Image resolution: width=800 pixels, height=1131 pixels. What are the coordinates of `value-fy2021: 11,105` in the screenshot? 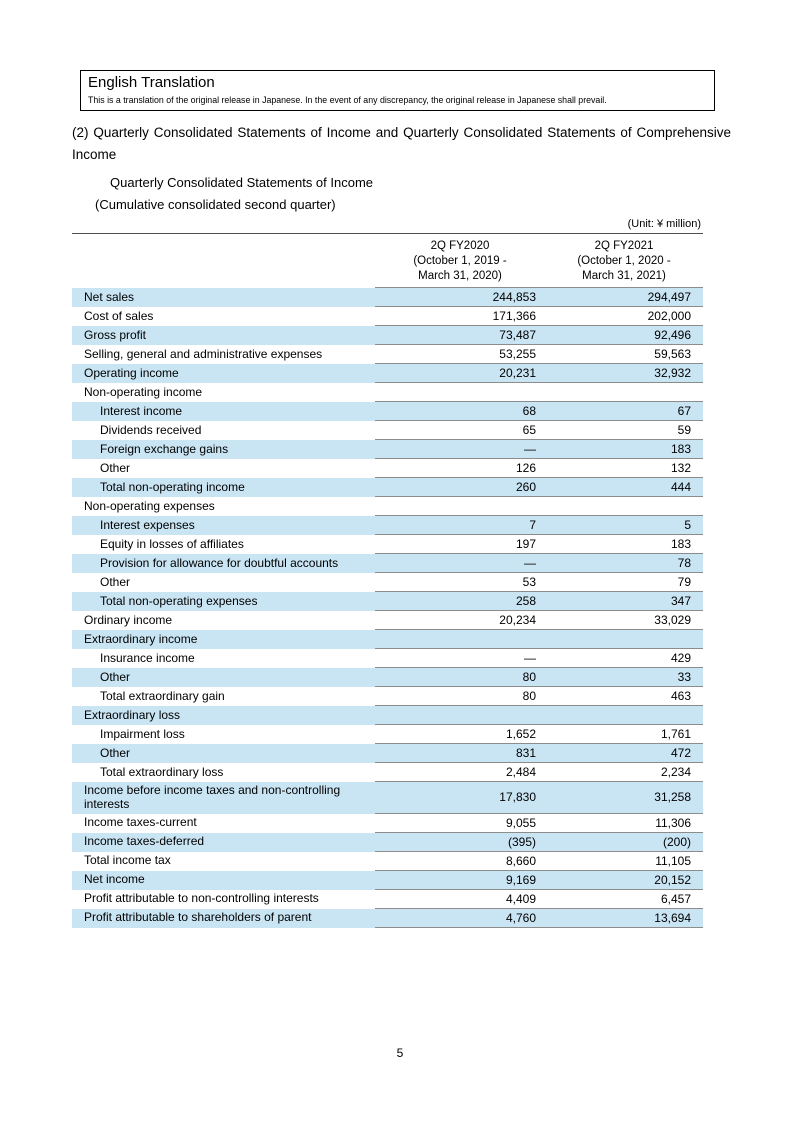 It's located at (624, 861).